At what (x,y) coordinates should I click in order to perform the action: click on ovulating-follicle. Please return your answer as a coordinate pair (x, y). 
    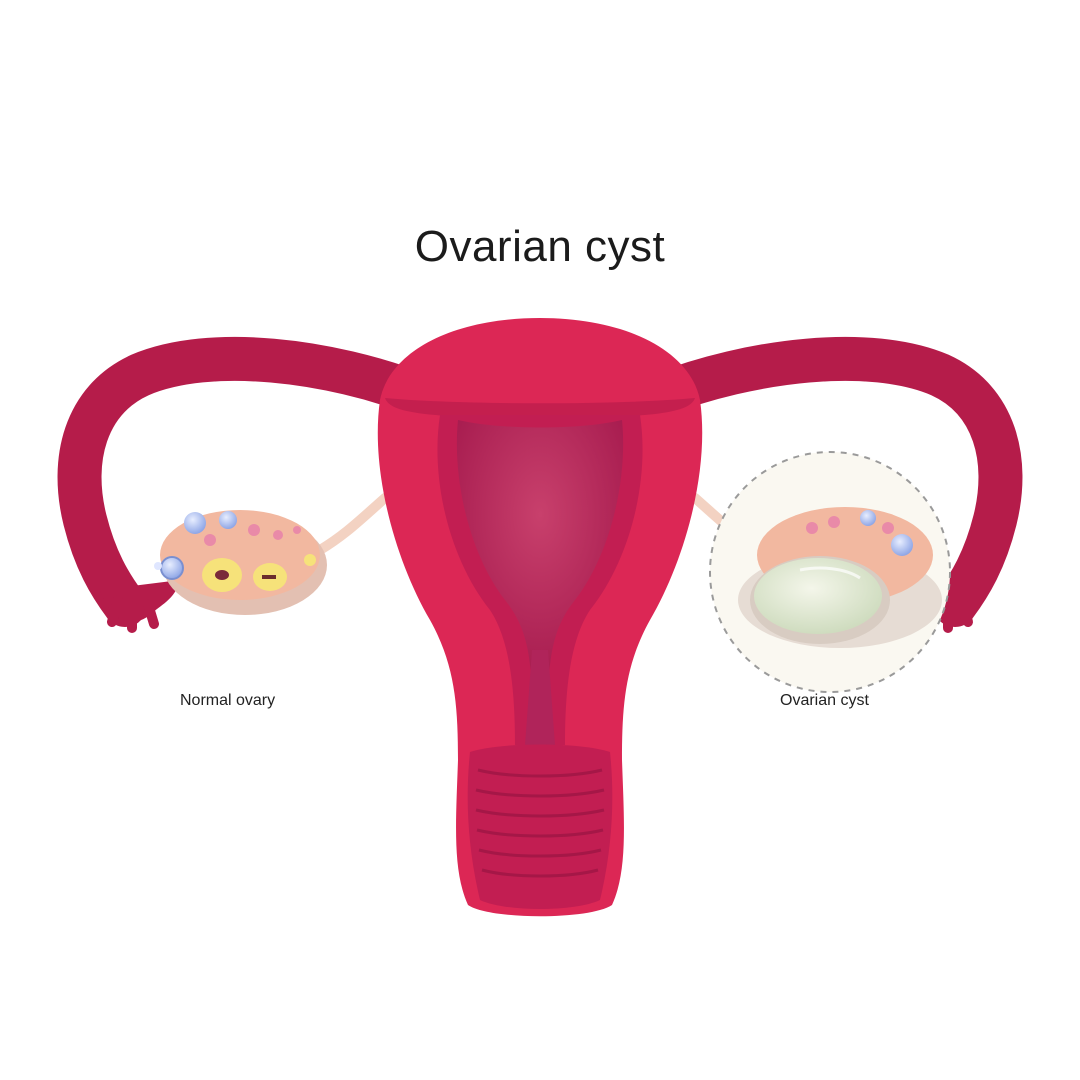
    Looking at the image, I should click on (172, 568).